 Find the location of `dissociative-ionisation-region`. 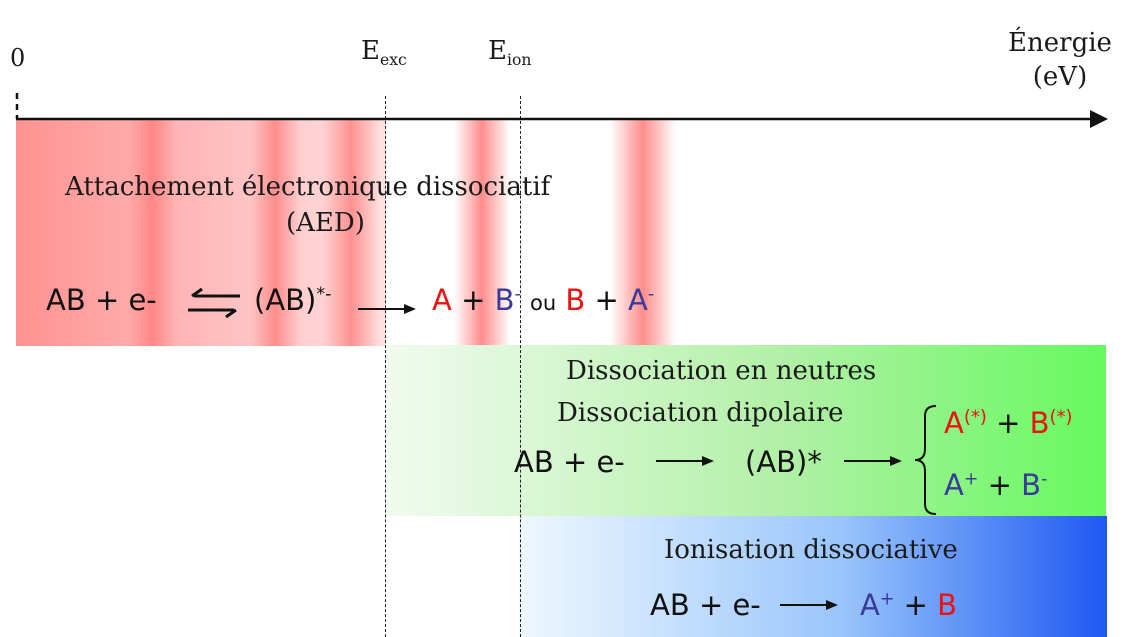

dissociative-ionisation-region is located at coordinates (813, 576).